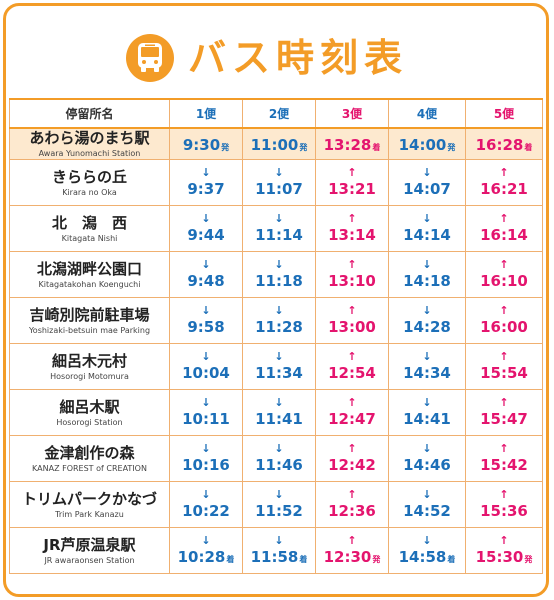 This screenshot has height=600, width=554. Describe the element at coordinates (352, 458) in the screenshot. I see `time-cell: ↑ 12:42` at that location.